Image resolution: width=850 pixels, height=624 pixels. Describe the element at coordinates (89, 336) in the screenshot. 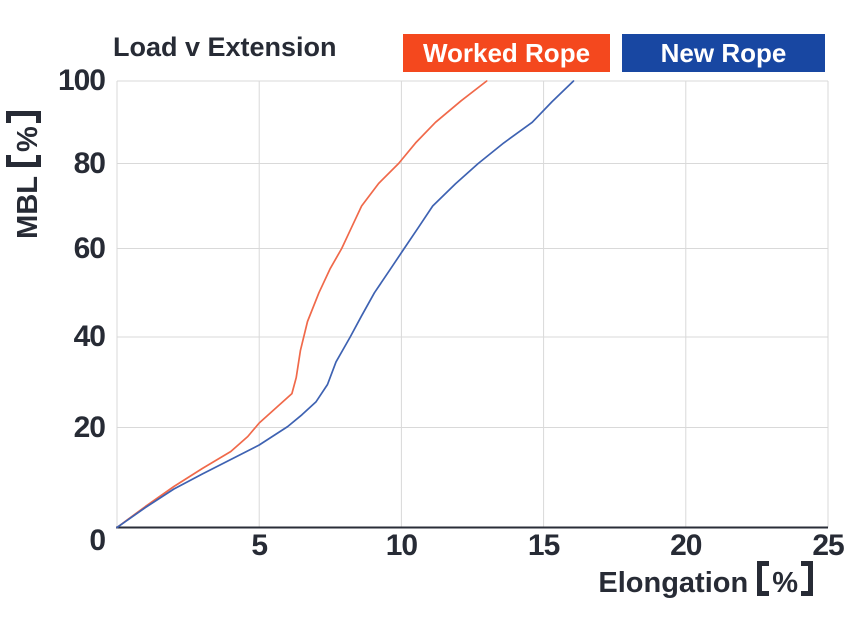

I see `y-tick-label: 40` at that location.